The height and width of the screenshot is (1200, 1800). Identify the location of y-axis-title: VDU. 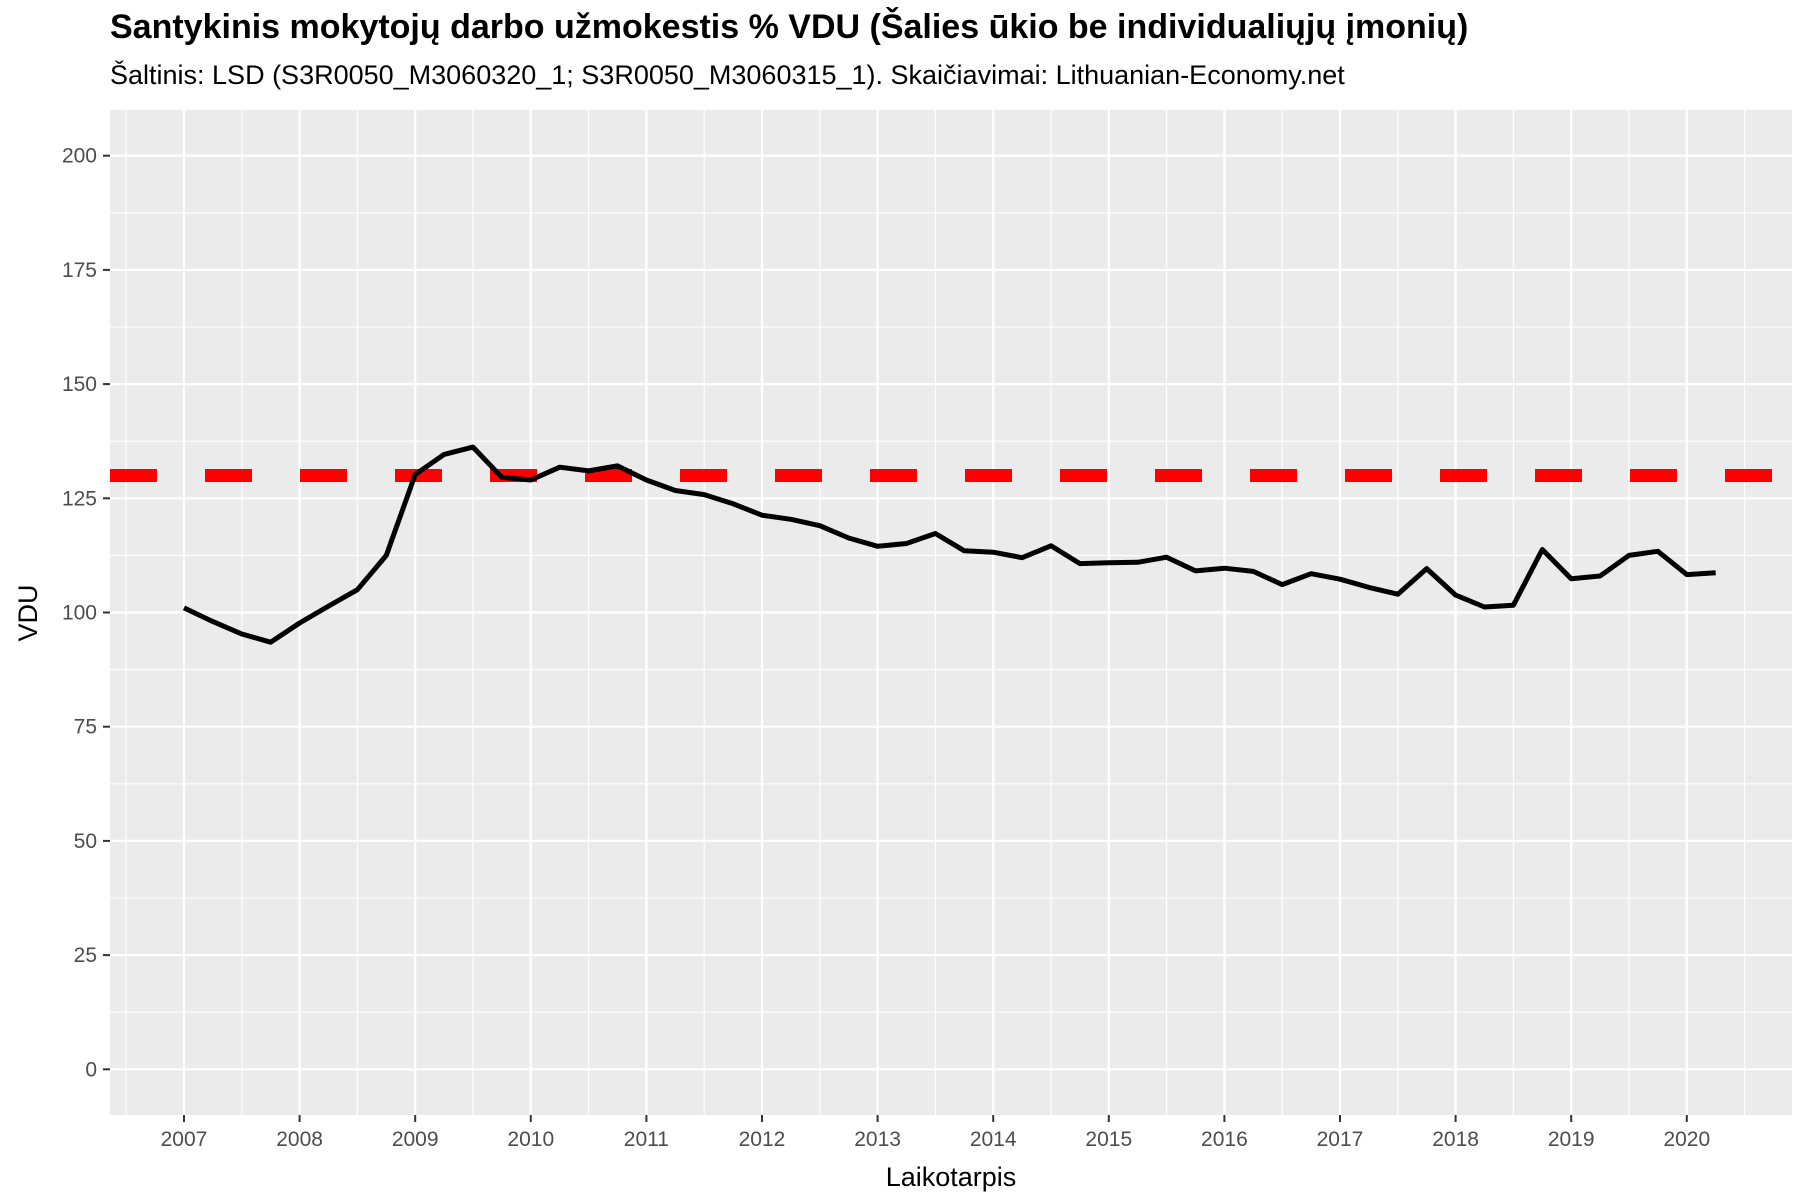
(28, 612).